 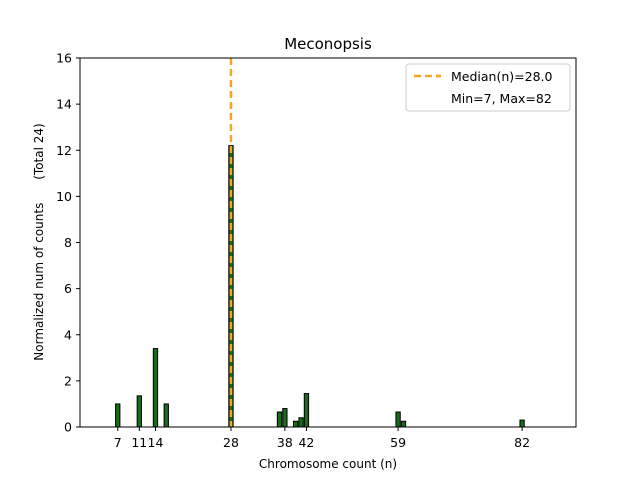 I want to click on y-axis-label: Normalized num of counts (Total 24), so click(x=39, y=241).